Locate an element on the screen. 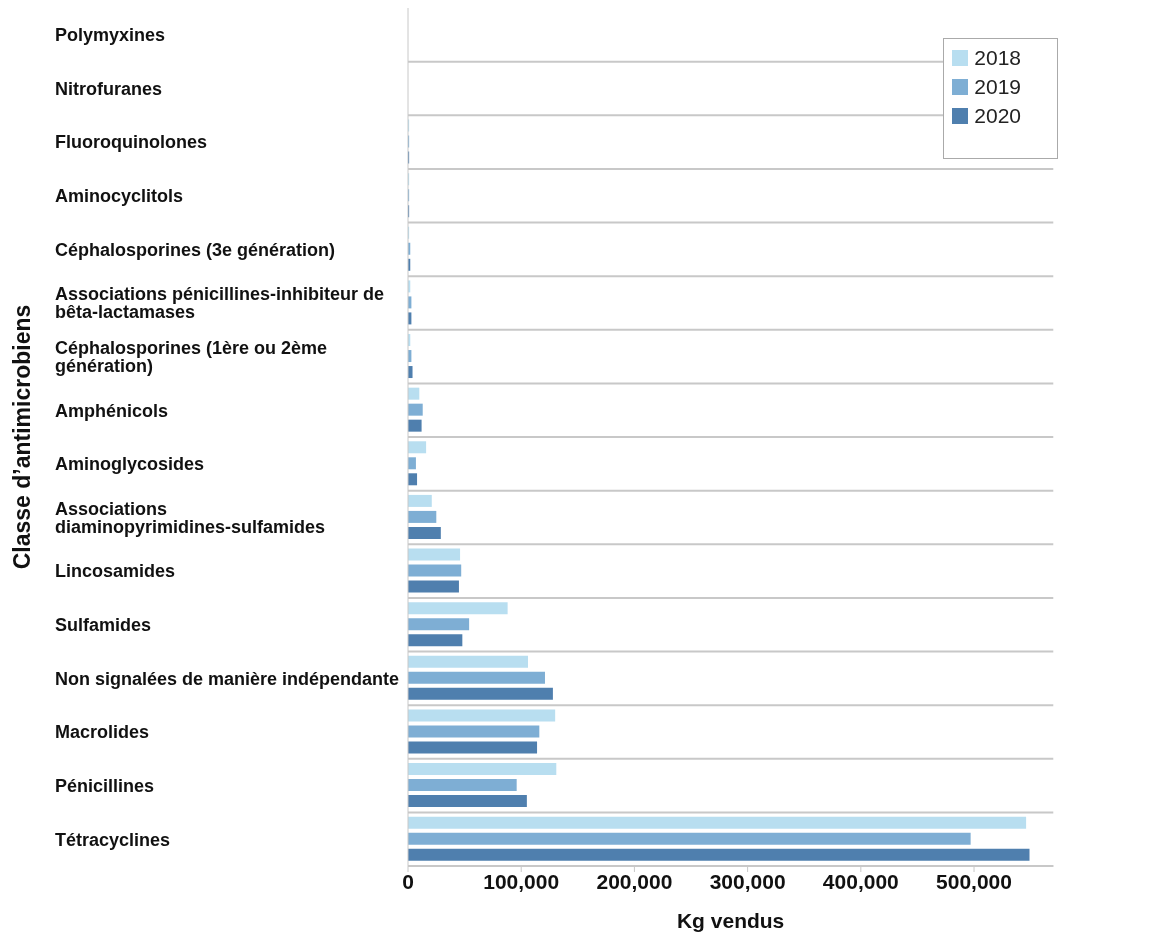 The height and width of the screenshot is (936, 1168). legend-label: 2018 is located at coordinates (997, 57).